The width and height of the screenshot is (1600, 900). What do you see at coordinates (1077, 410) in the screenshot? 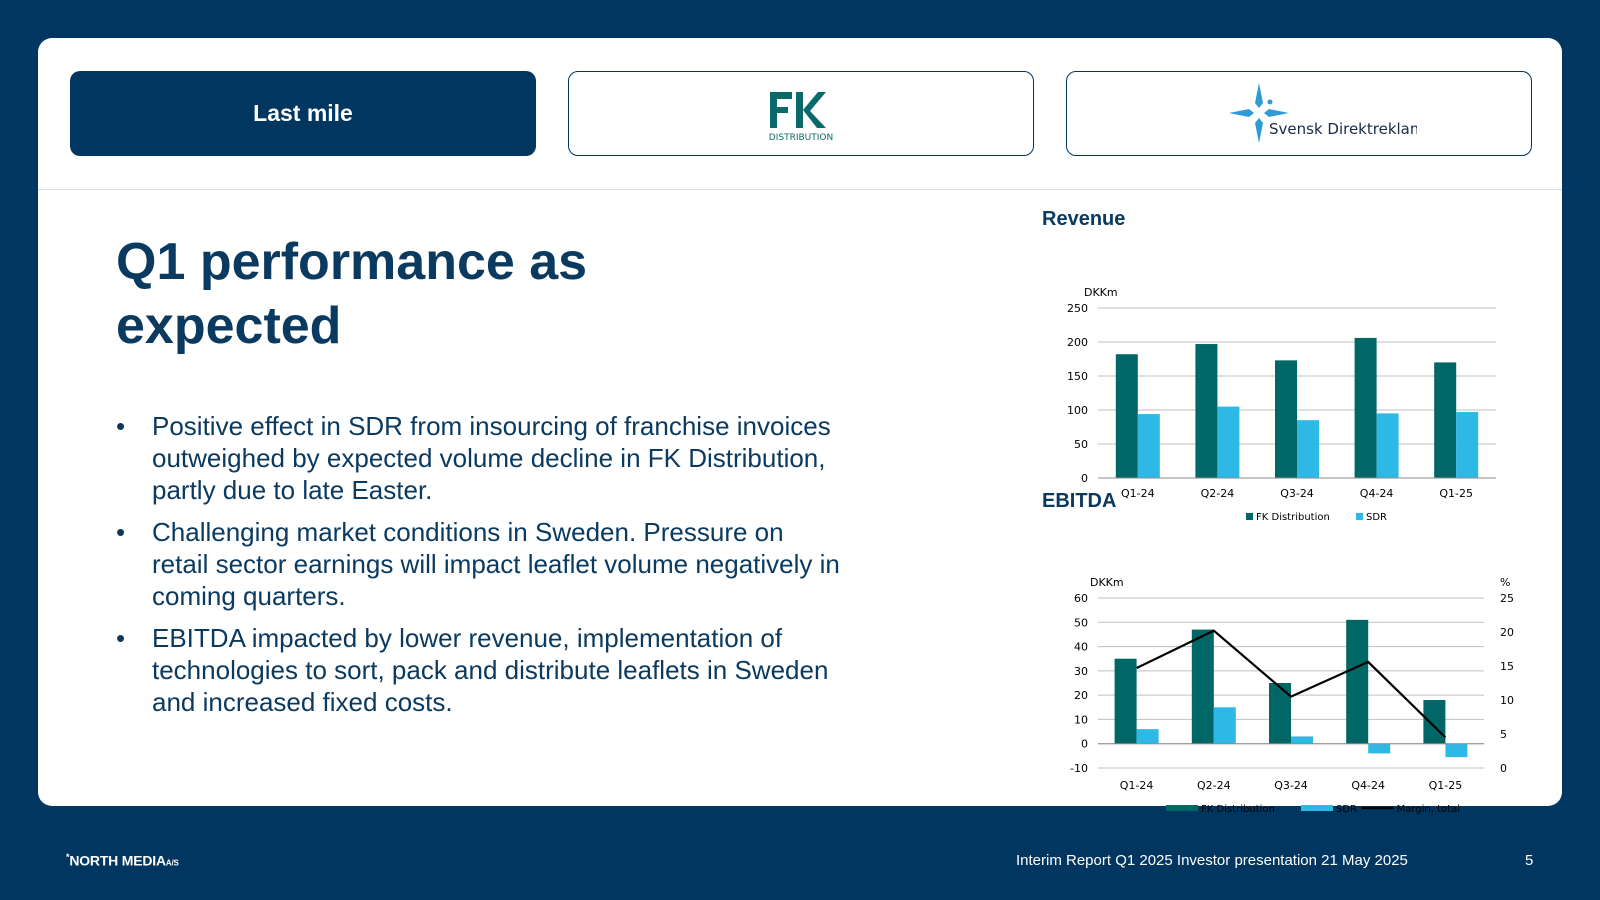
I see `y-tick-label: 100` at bounding box center [1077, 410].